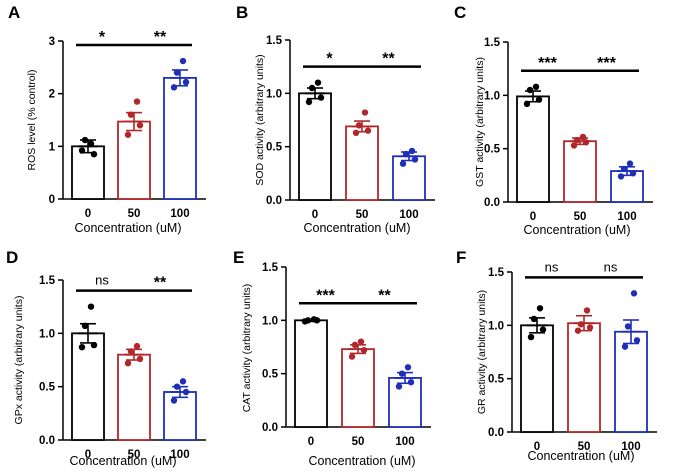 This screenshot has height=473, width=685. What do you see at coordinates (14, 12) in the screenshot?
I see `panel-letter: A` at bounding box center [14, 12].